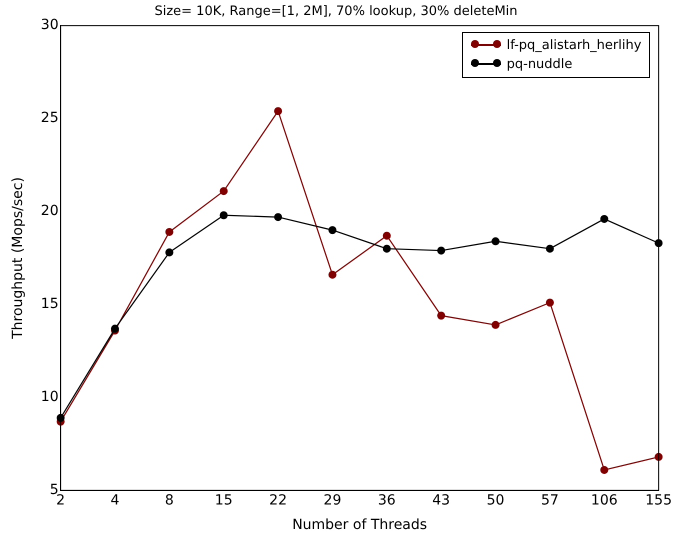  What do you see at coordinates (549, 500) in the screenshot?
I see `x-tick-label: 57` at bounding box center [549, 500].